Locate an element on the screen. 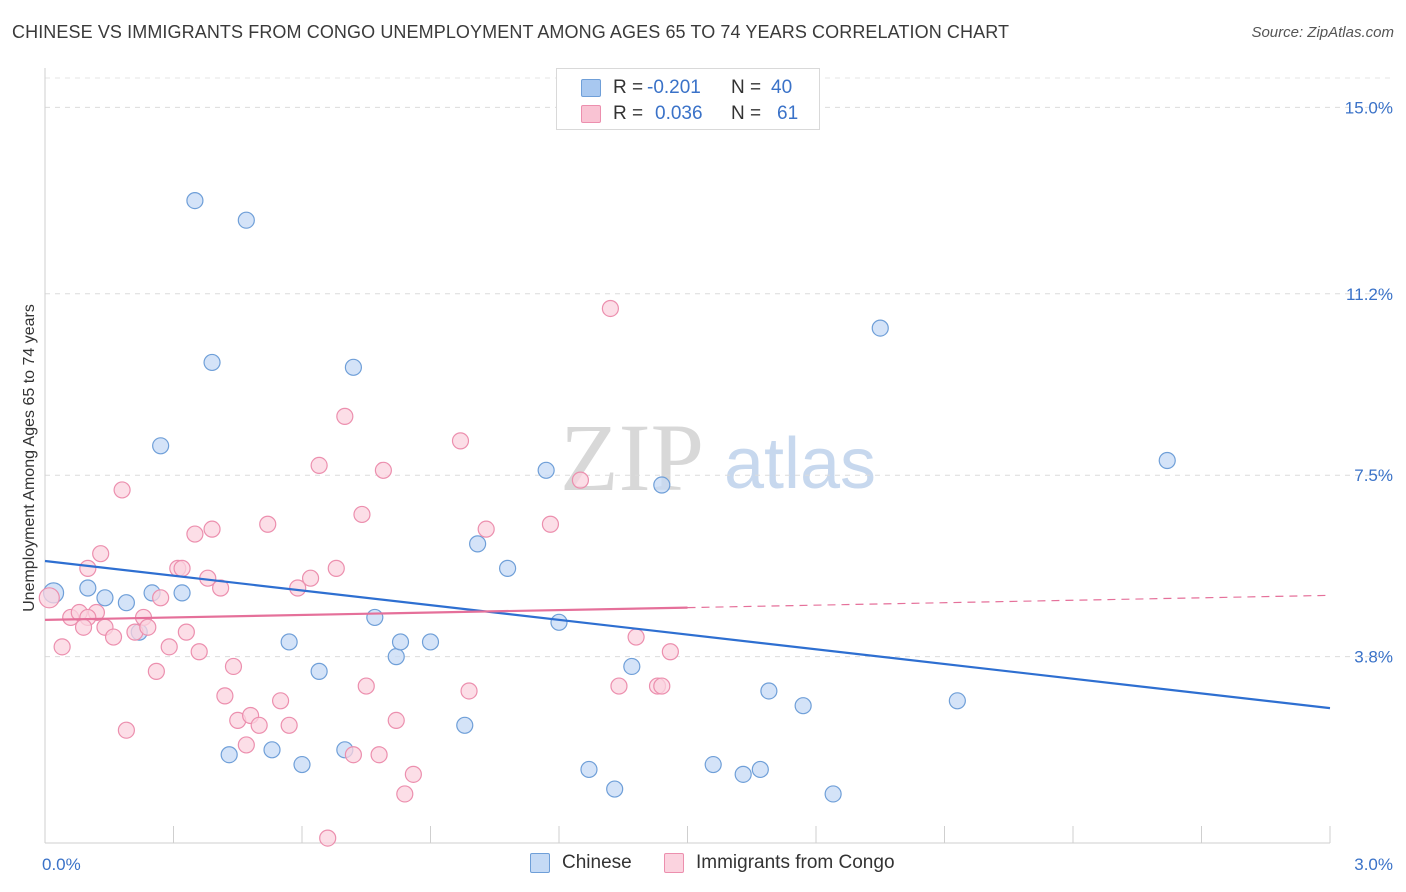  n-value: 40 is located at coordinates (782, 87).